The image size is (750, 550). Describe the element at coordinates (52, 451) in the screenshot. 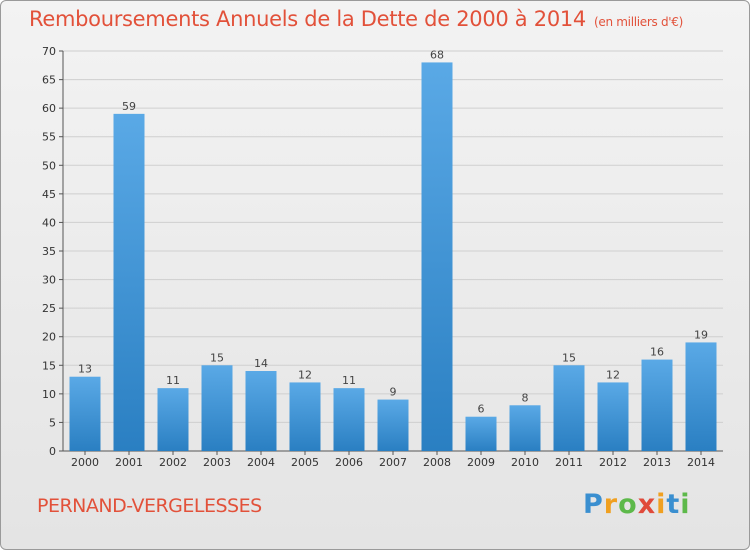

I see `y-tick-label: 0` at that location.